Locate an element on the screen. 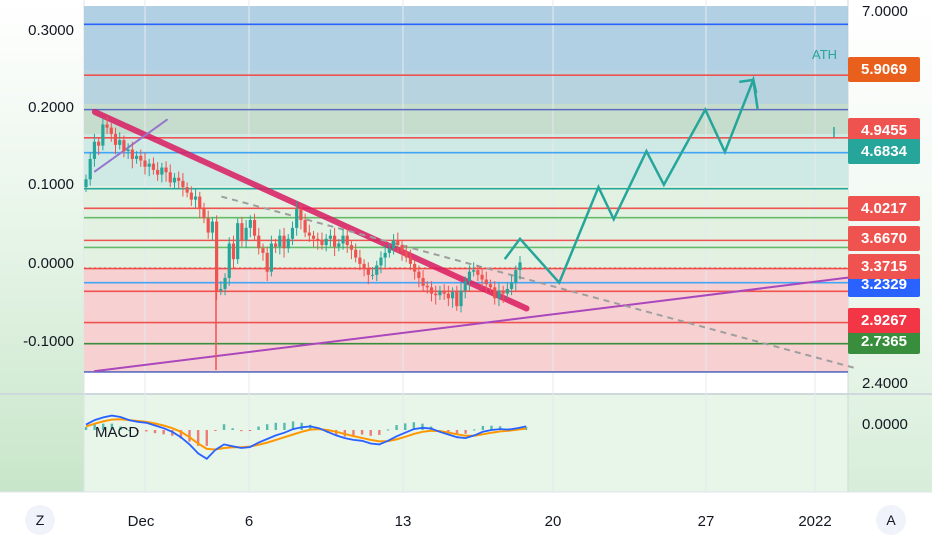 This screenshot has width=932, height=550. price-tag-2: 4.6834 is located at coordinates (884, 151).